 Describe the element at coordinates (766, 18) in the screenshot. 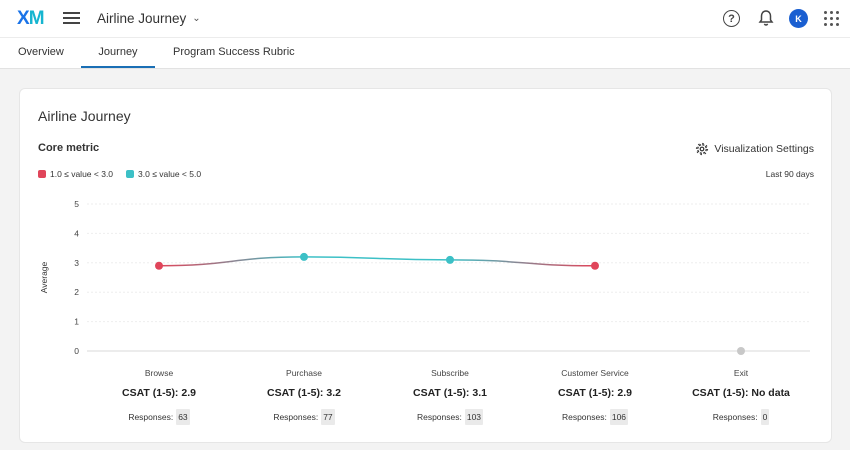

I see `bell-icon` at that location.